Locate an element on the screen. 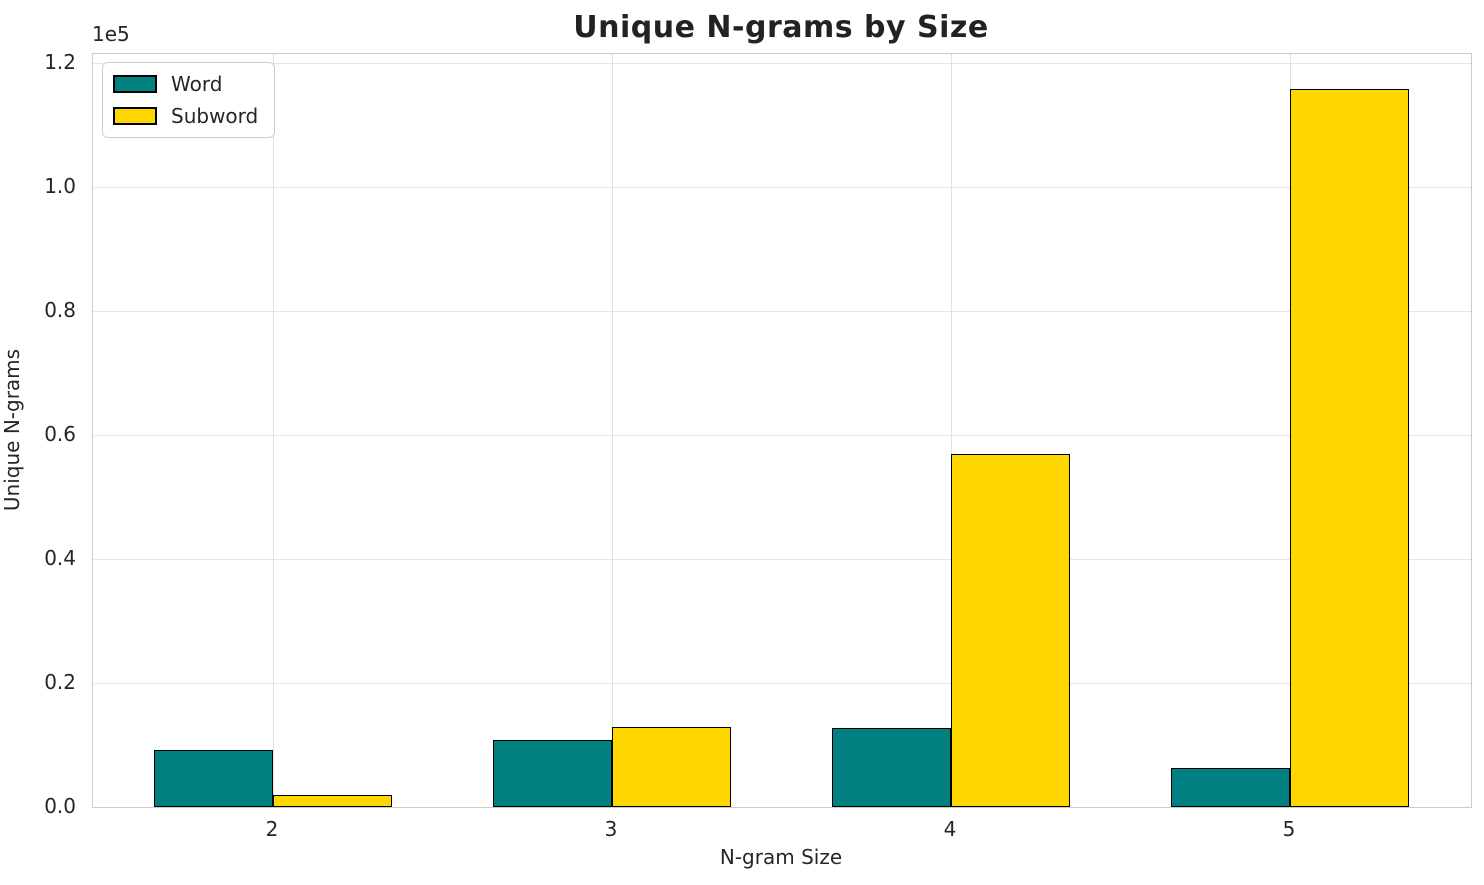 The image size is (1484, 885). y-tick-label-0.8: 0.8 is located at coordinates (60, 310).